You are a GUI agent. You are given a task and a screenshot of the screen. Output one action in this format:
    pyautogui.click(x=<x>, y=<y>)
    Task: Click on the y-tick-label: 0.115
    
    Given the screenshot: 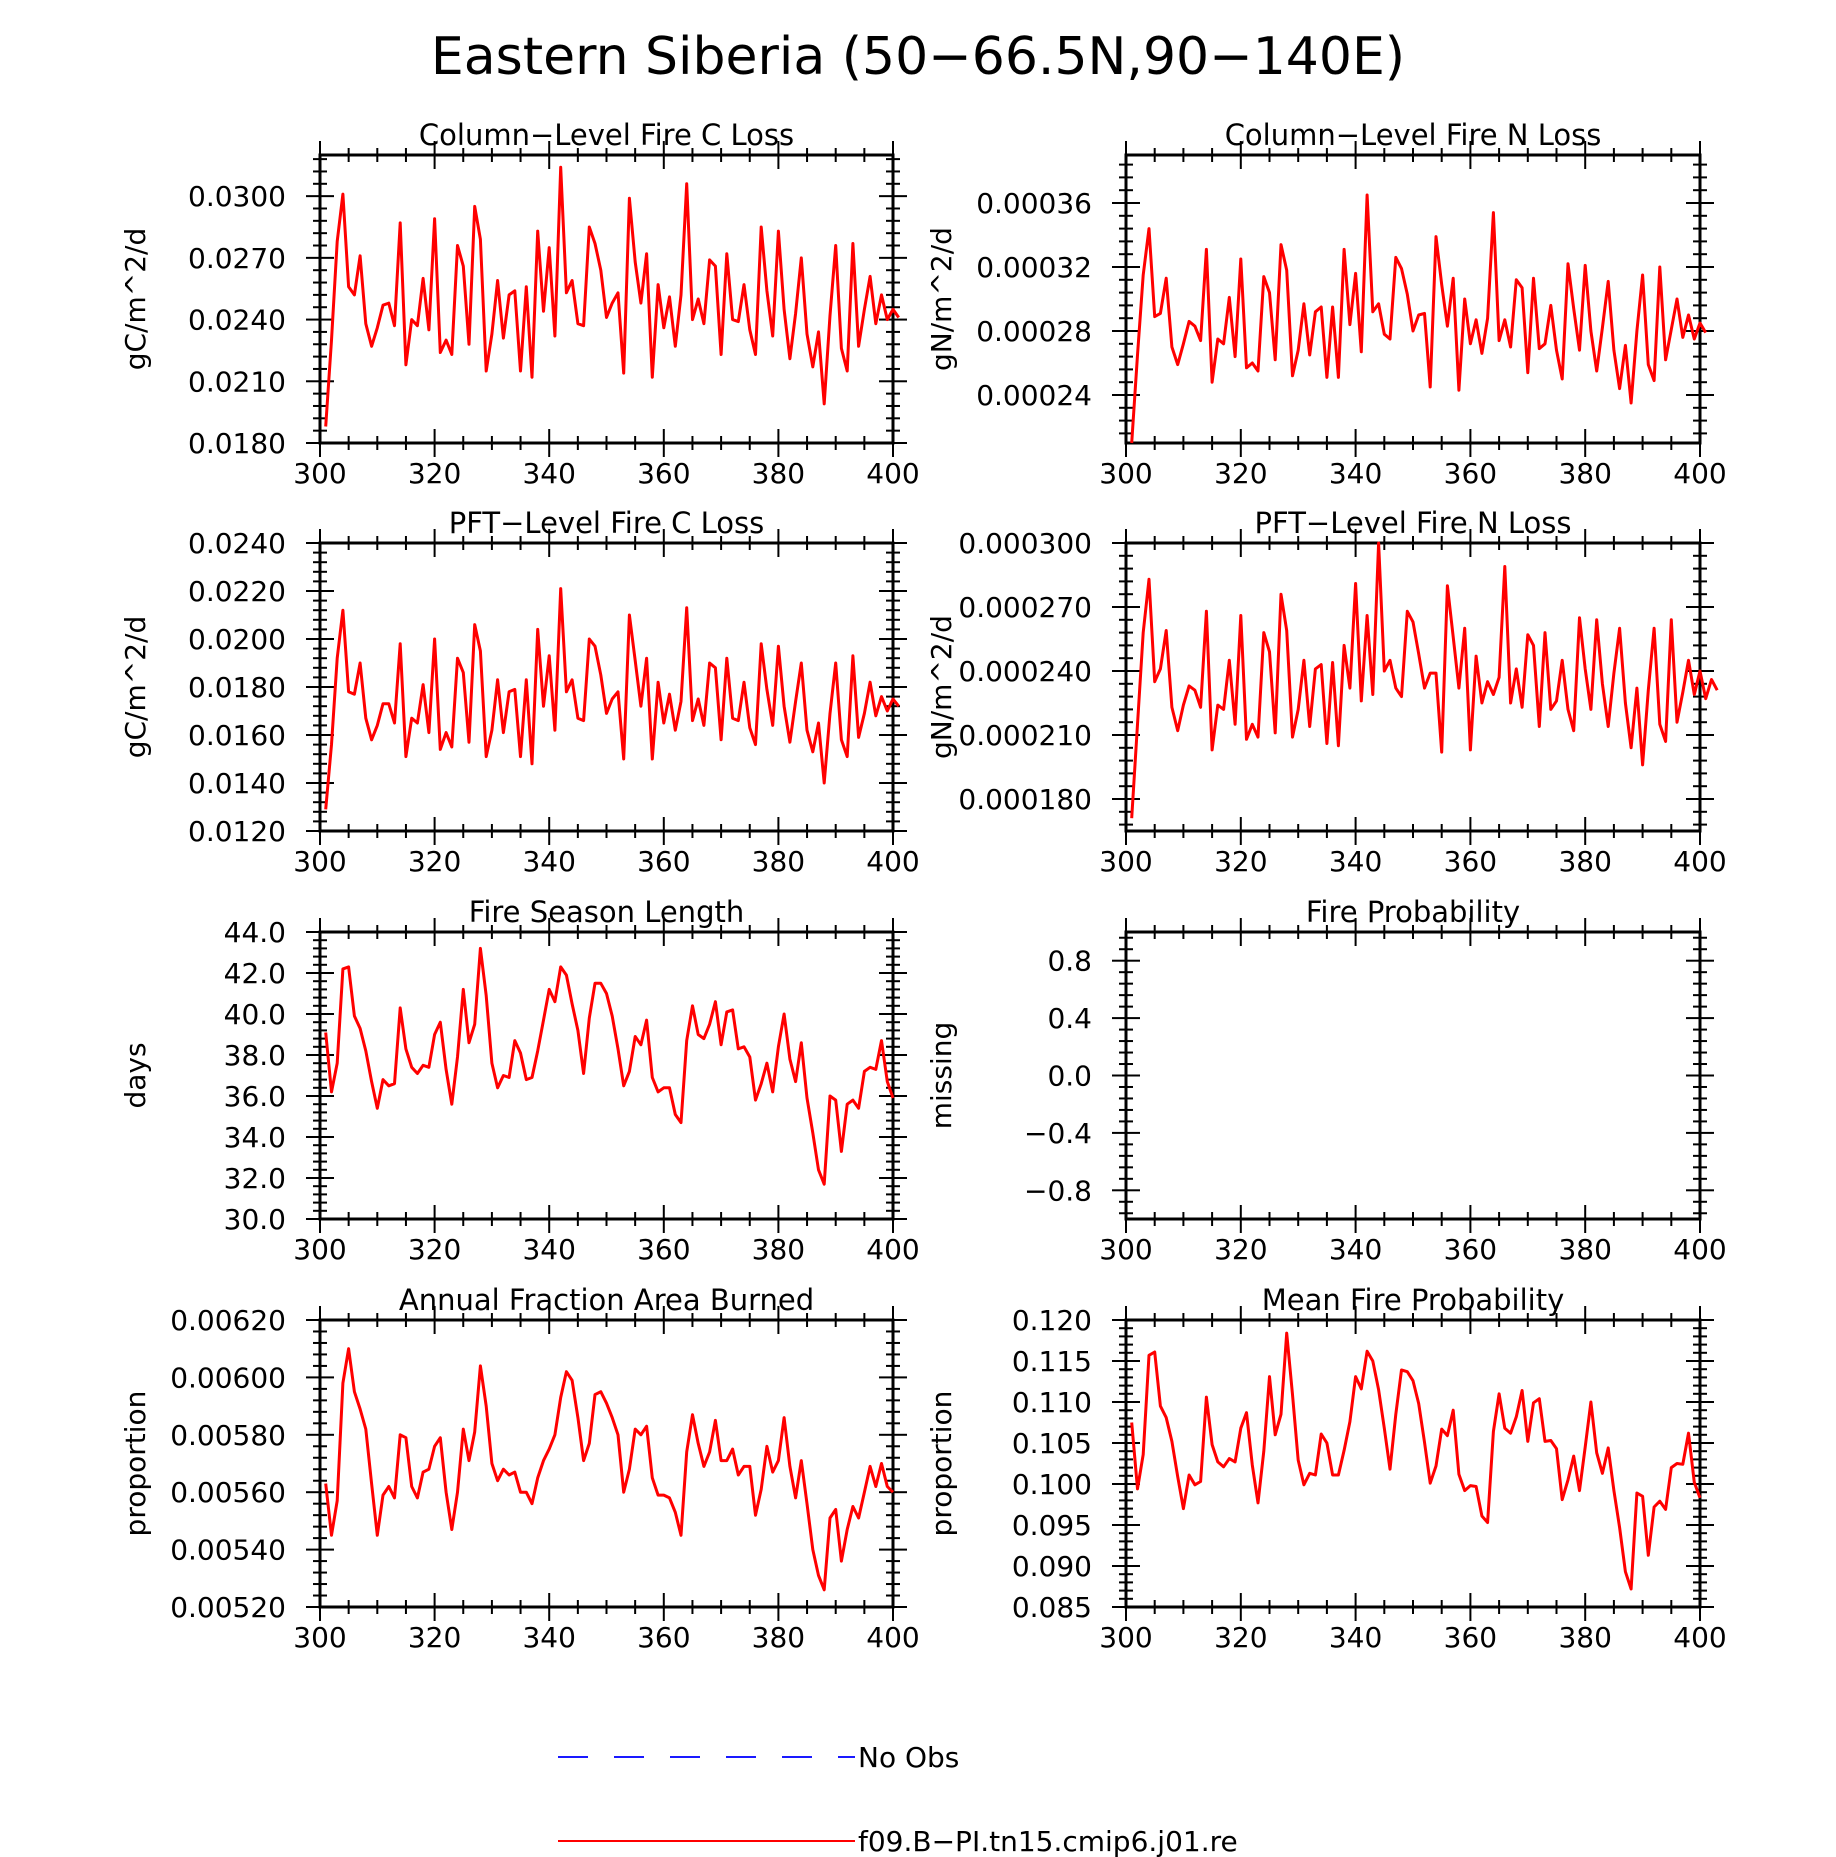 What is the action you would take?
    pyautogui.click(x=1052, y=1361)
    